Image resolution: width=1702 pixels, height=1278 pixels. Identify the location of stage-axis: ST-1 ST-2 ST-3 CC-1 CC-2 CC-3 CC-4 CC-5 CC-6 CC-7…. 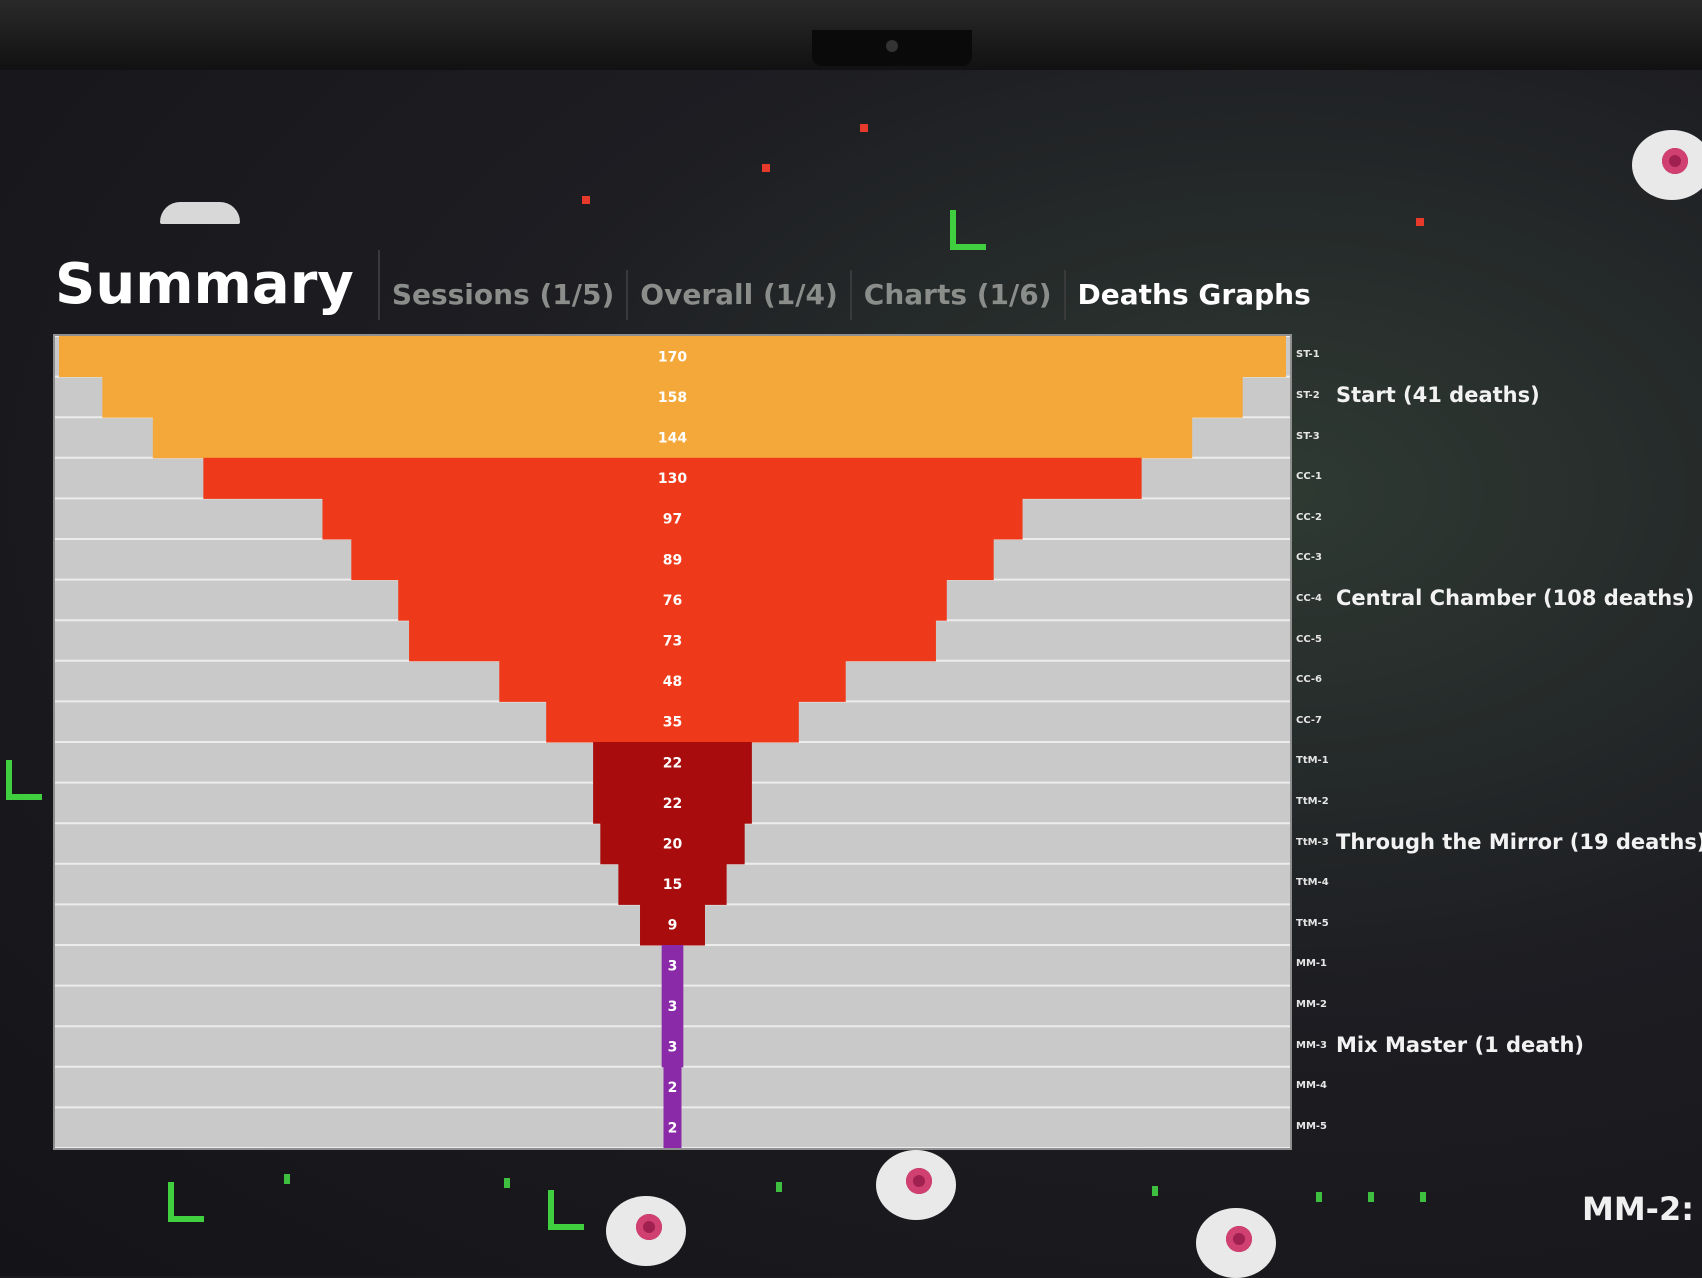
(1312, 742).